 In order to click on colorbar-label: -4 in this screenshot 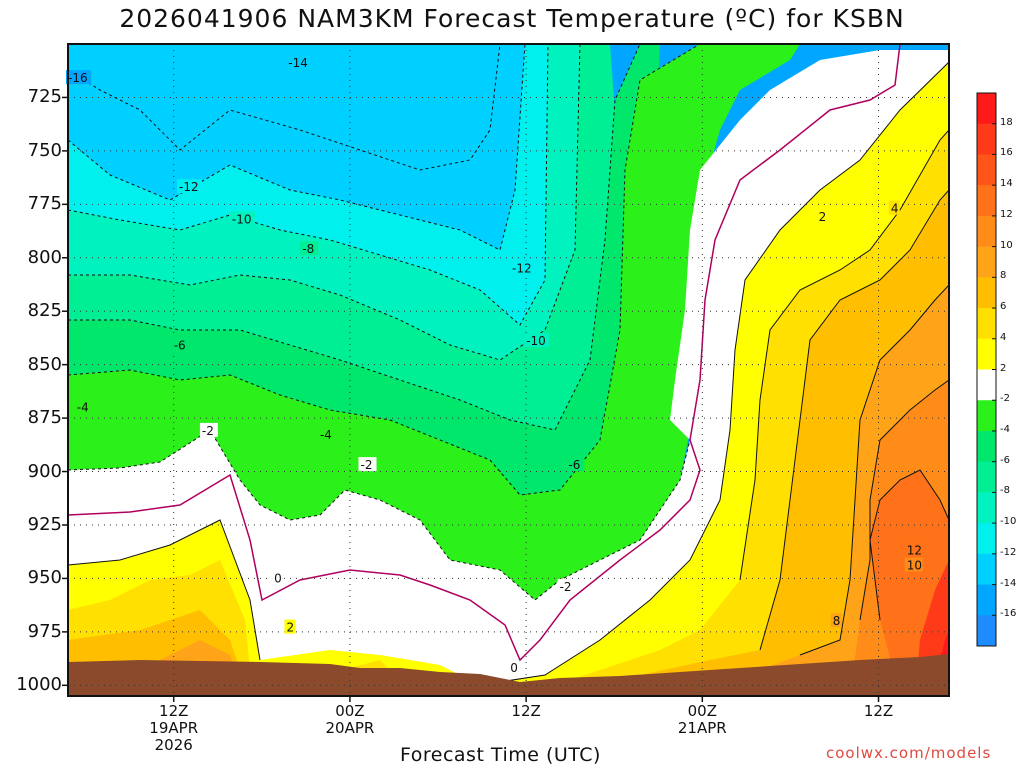, I will do `click(1005, 429)`.